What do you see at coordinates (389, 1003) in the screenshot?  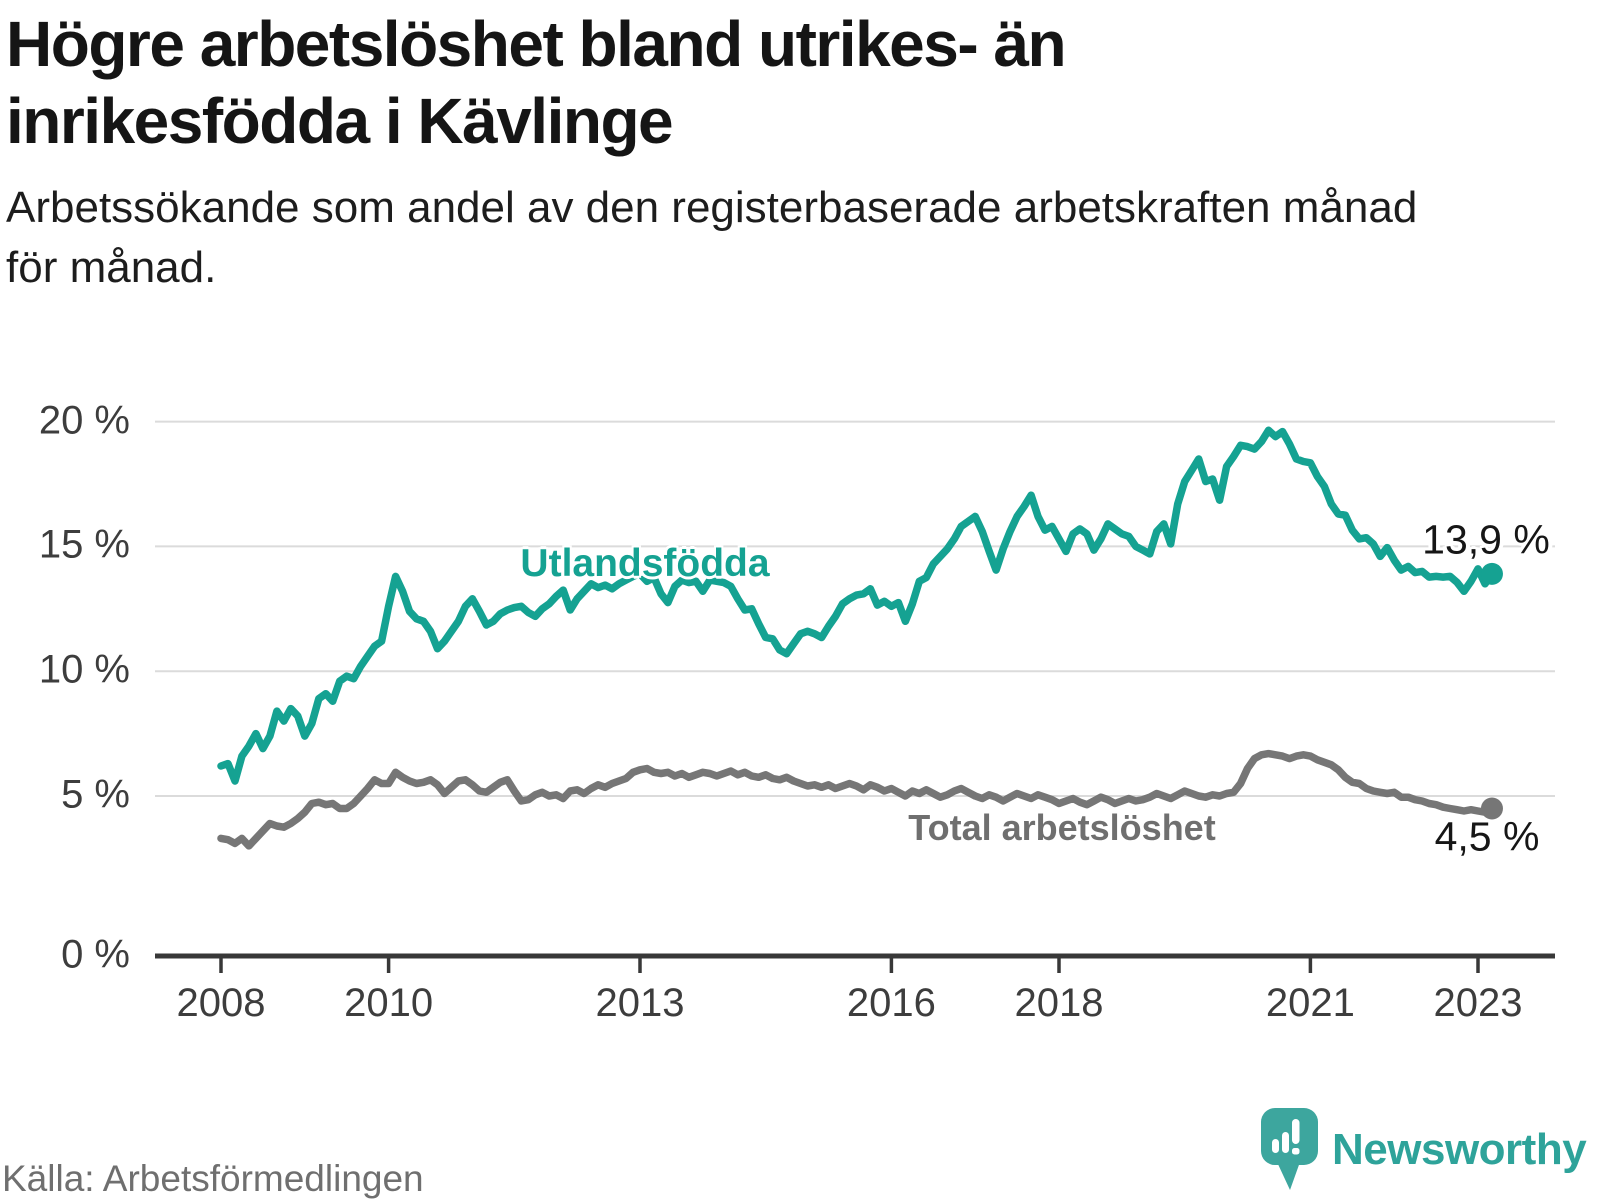 I see `x-axis-label-2010: 2010` at bounding box center [389, 1003].